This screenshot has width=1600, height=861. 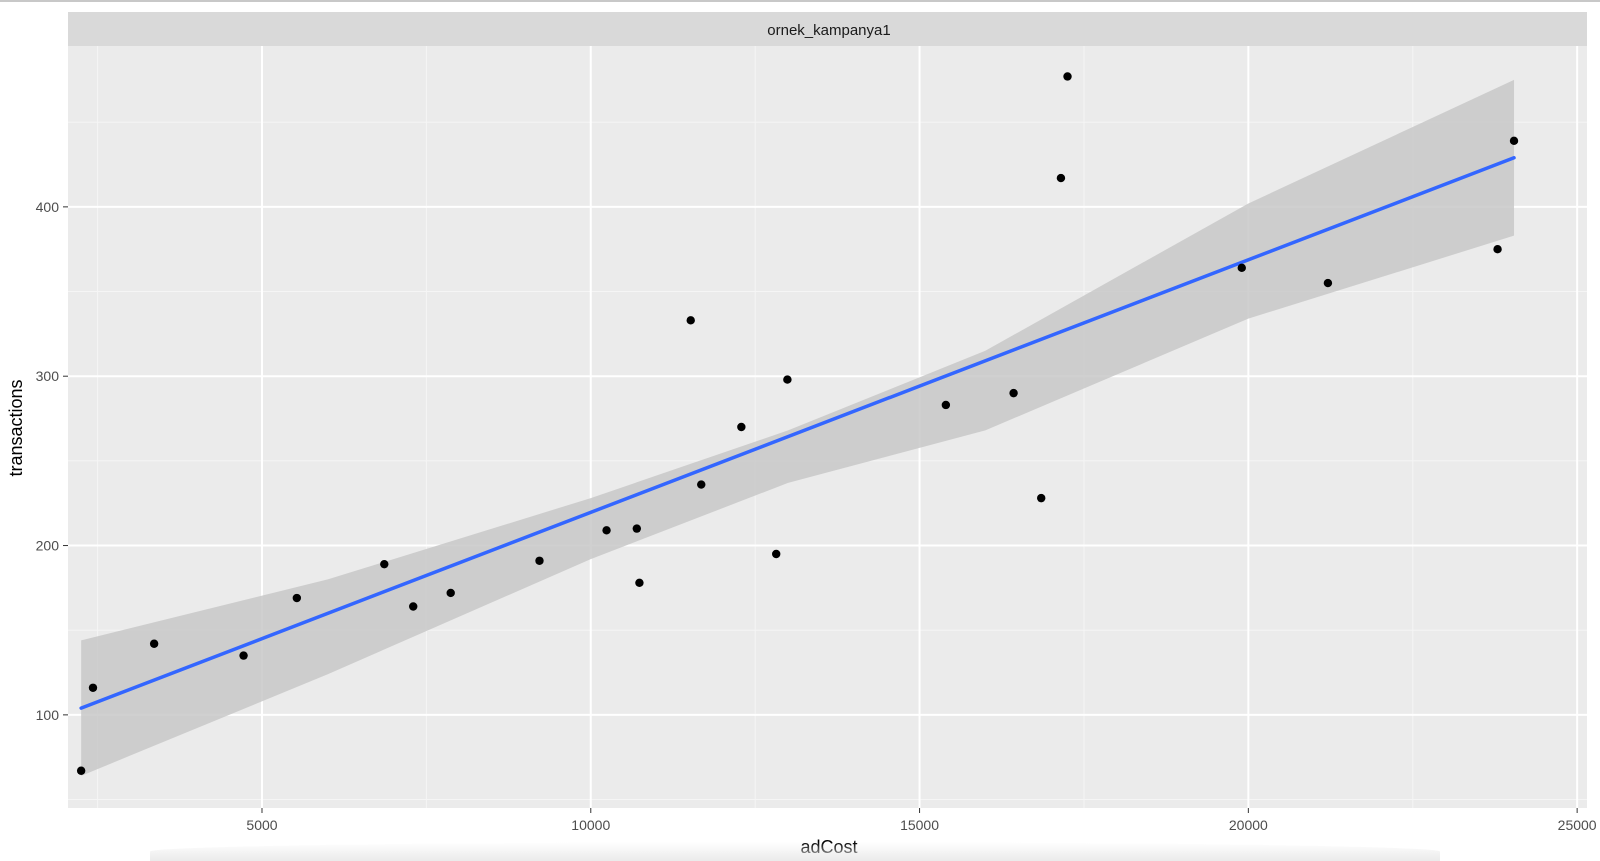 What do you see at coordinates (800, 1) in the screenshot?
I see `top-divider` at bounding box center [800, 1].